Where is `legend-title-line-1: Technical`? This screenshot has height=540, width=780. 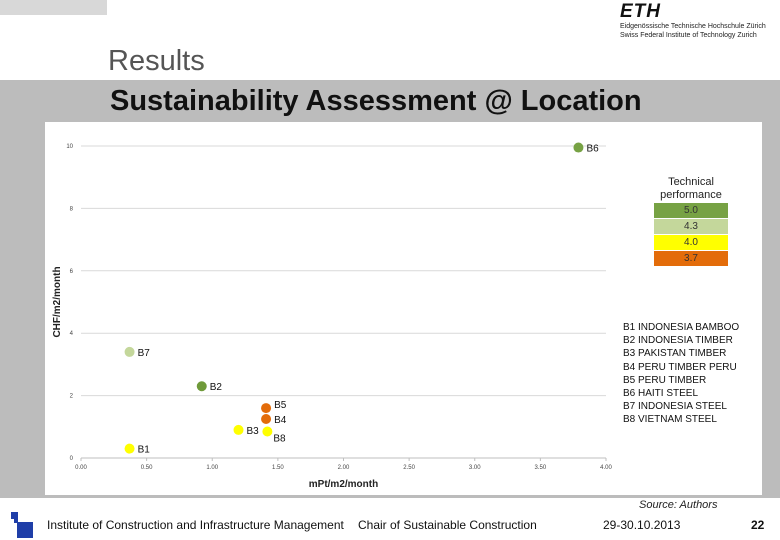 legend-title-line-1: Technical is located at coordinates (691, 182).